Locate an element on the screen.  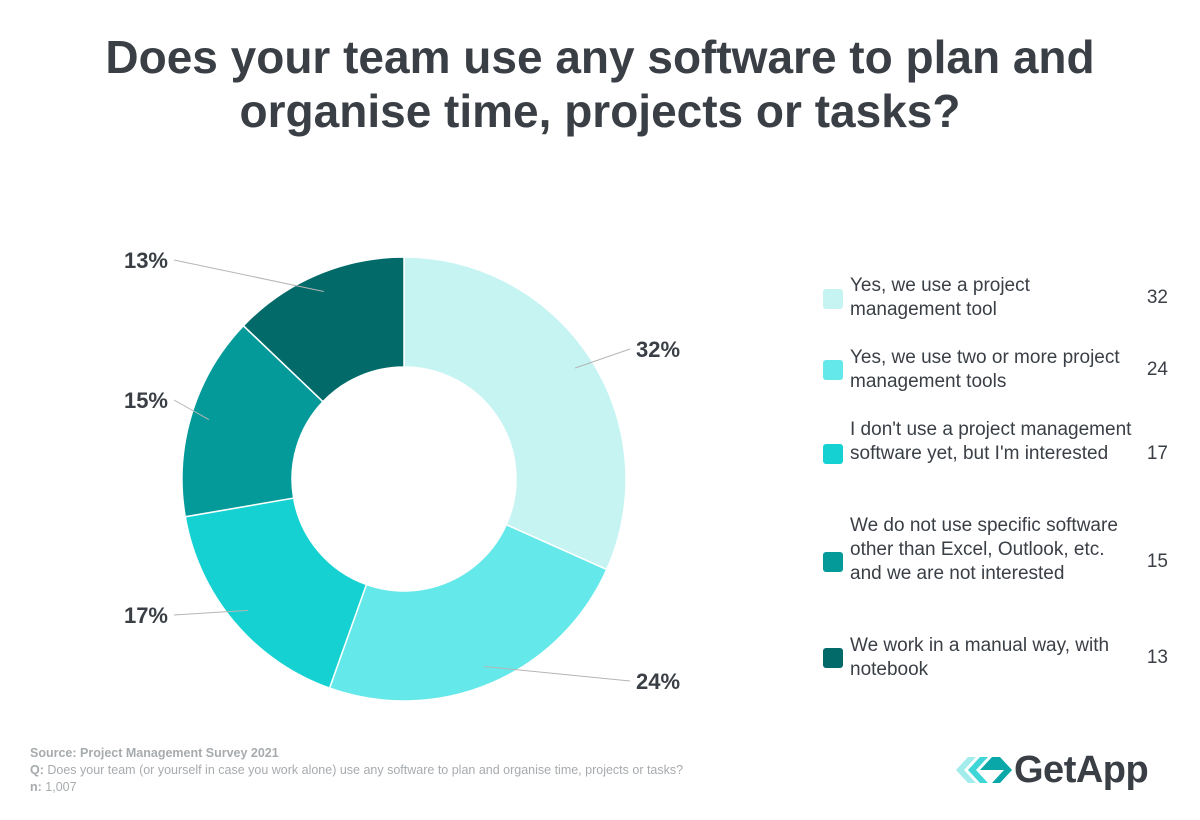
legend-value: 32 is located at coordinates (1157, 297).